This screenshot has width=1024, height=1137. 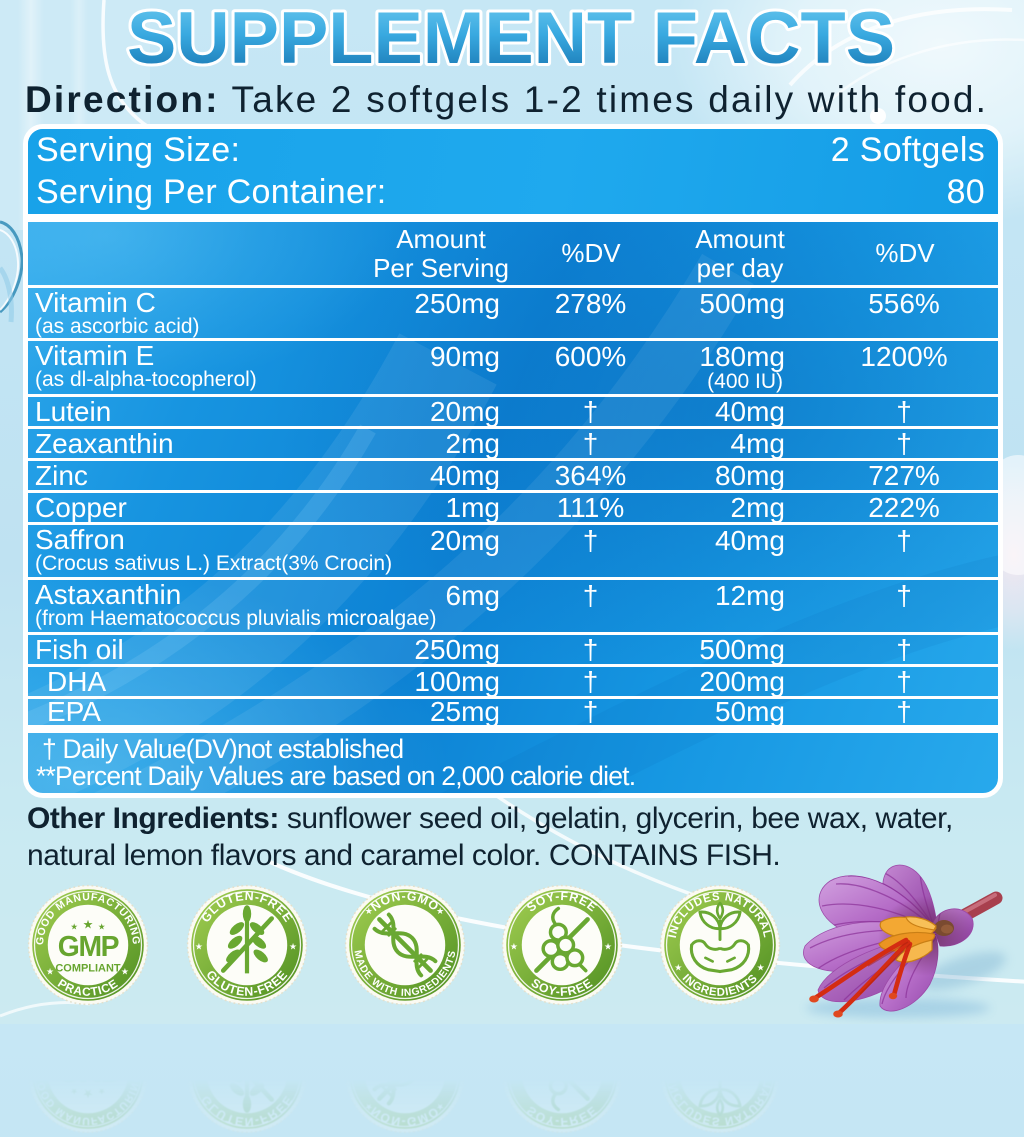 I want to click on serving-size-value: 2 Softgels, so click(x=907, y=150).